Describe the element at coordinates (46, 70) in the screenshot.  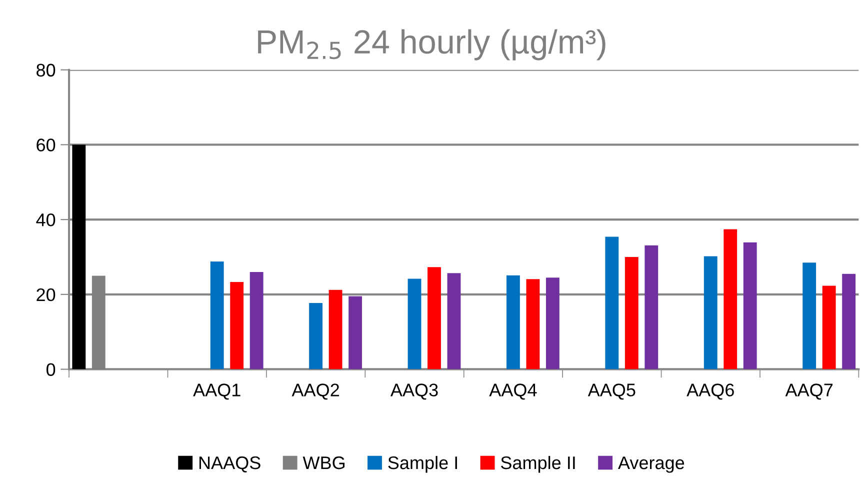
I see `y-tick-label: 80` at that location.